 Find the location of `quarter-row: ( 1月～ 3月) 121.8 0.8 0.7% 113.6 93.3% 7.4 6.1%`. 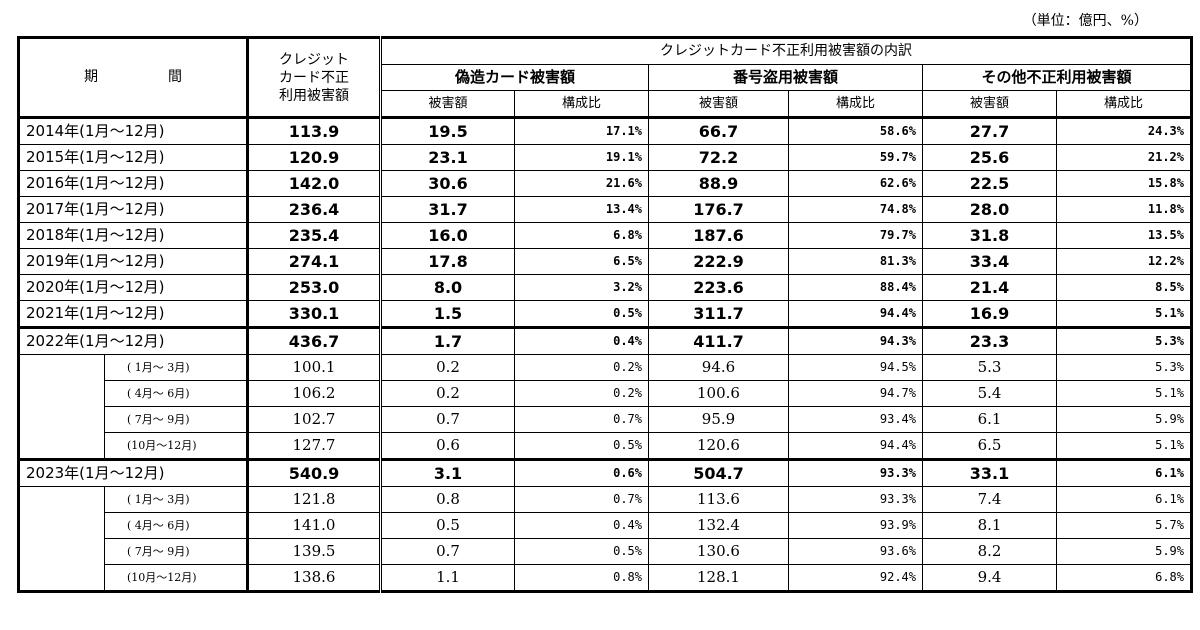

quarter-row: ( 1月～ 3月) 121.8 0.8 0.7% 113.6 93.3% 7.4 6.1% is located at coordinates (605, 499).